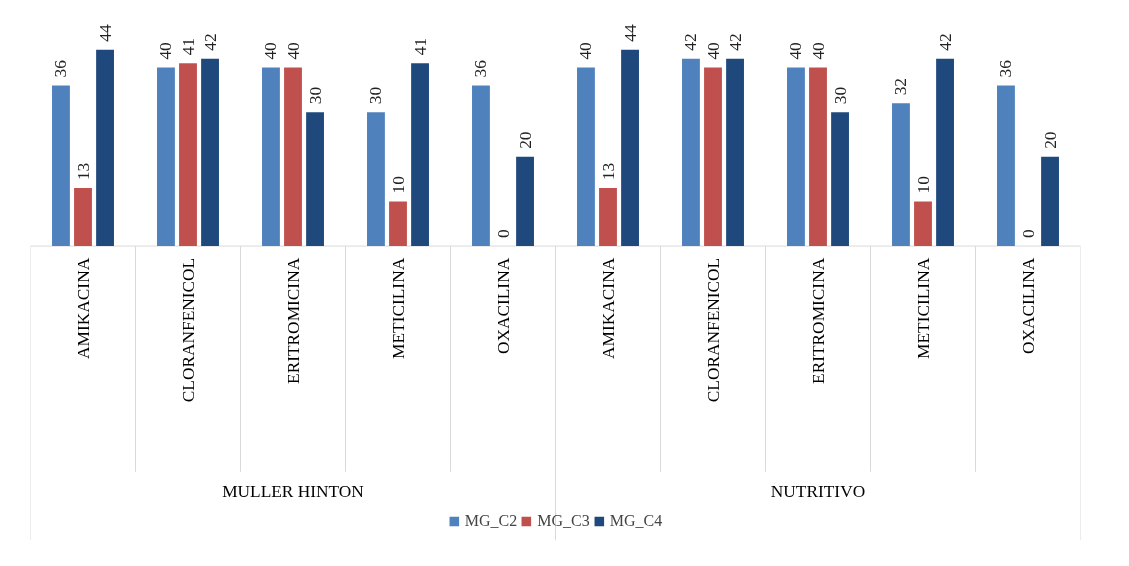 The image size is (1129, 566). What do you see at coordinates (491, 521) in the screenshot?
I see `legend-label: MG_C2` at bounding box center [491, 521].